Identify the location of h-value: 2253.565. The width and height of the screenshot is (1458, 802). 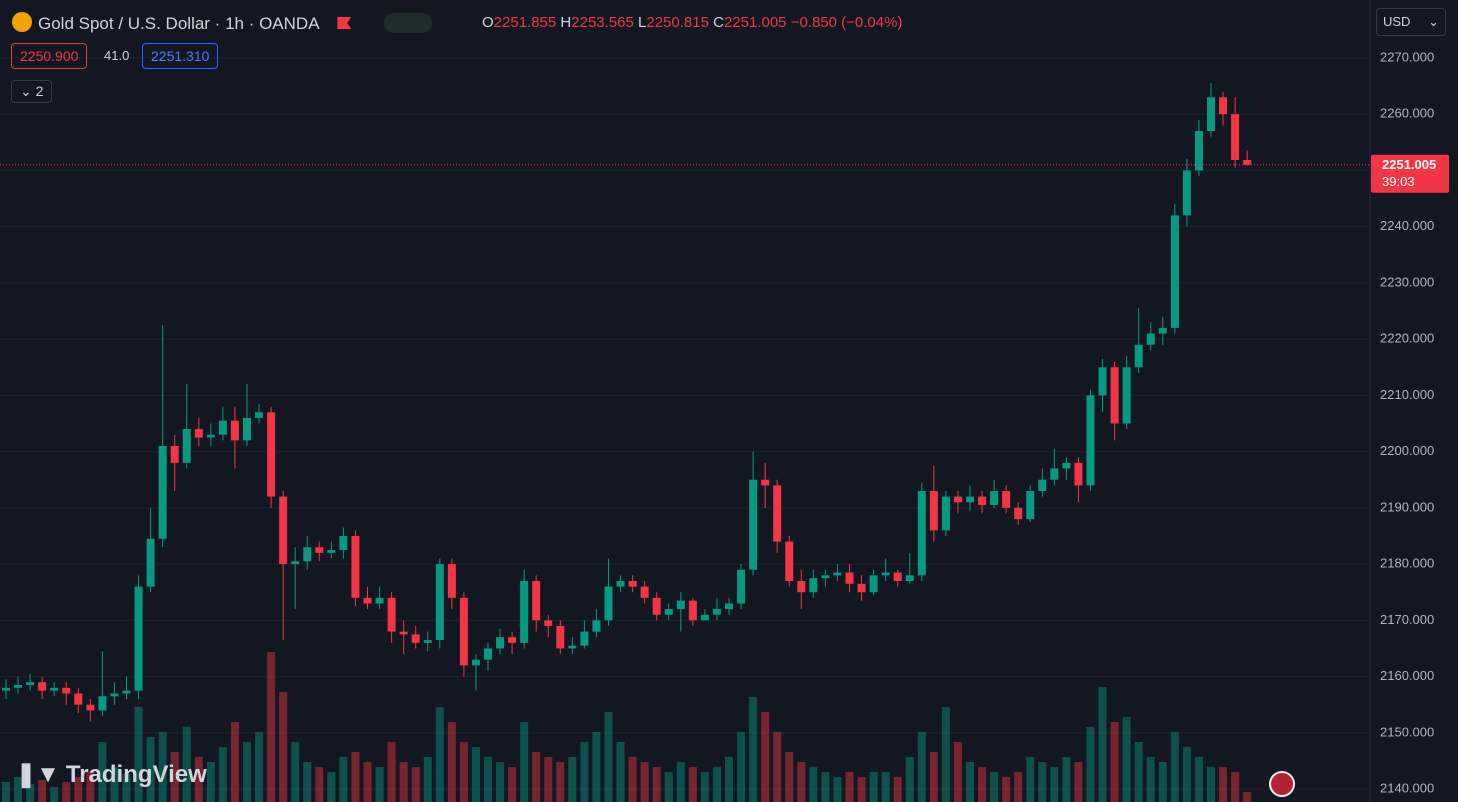
(602, 22).